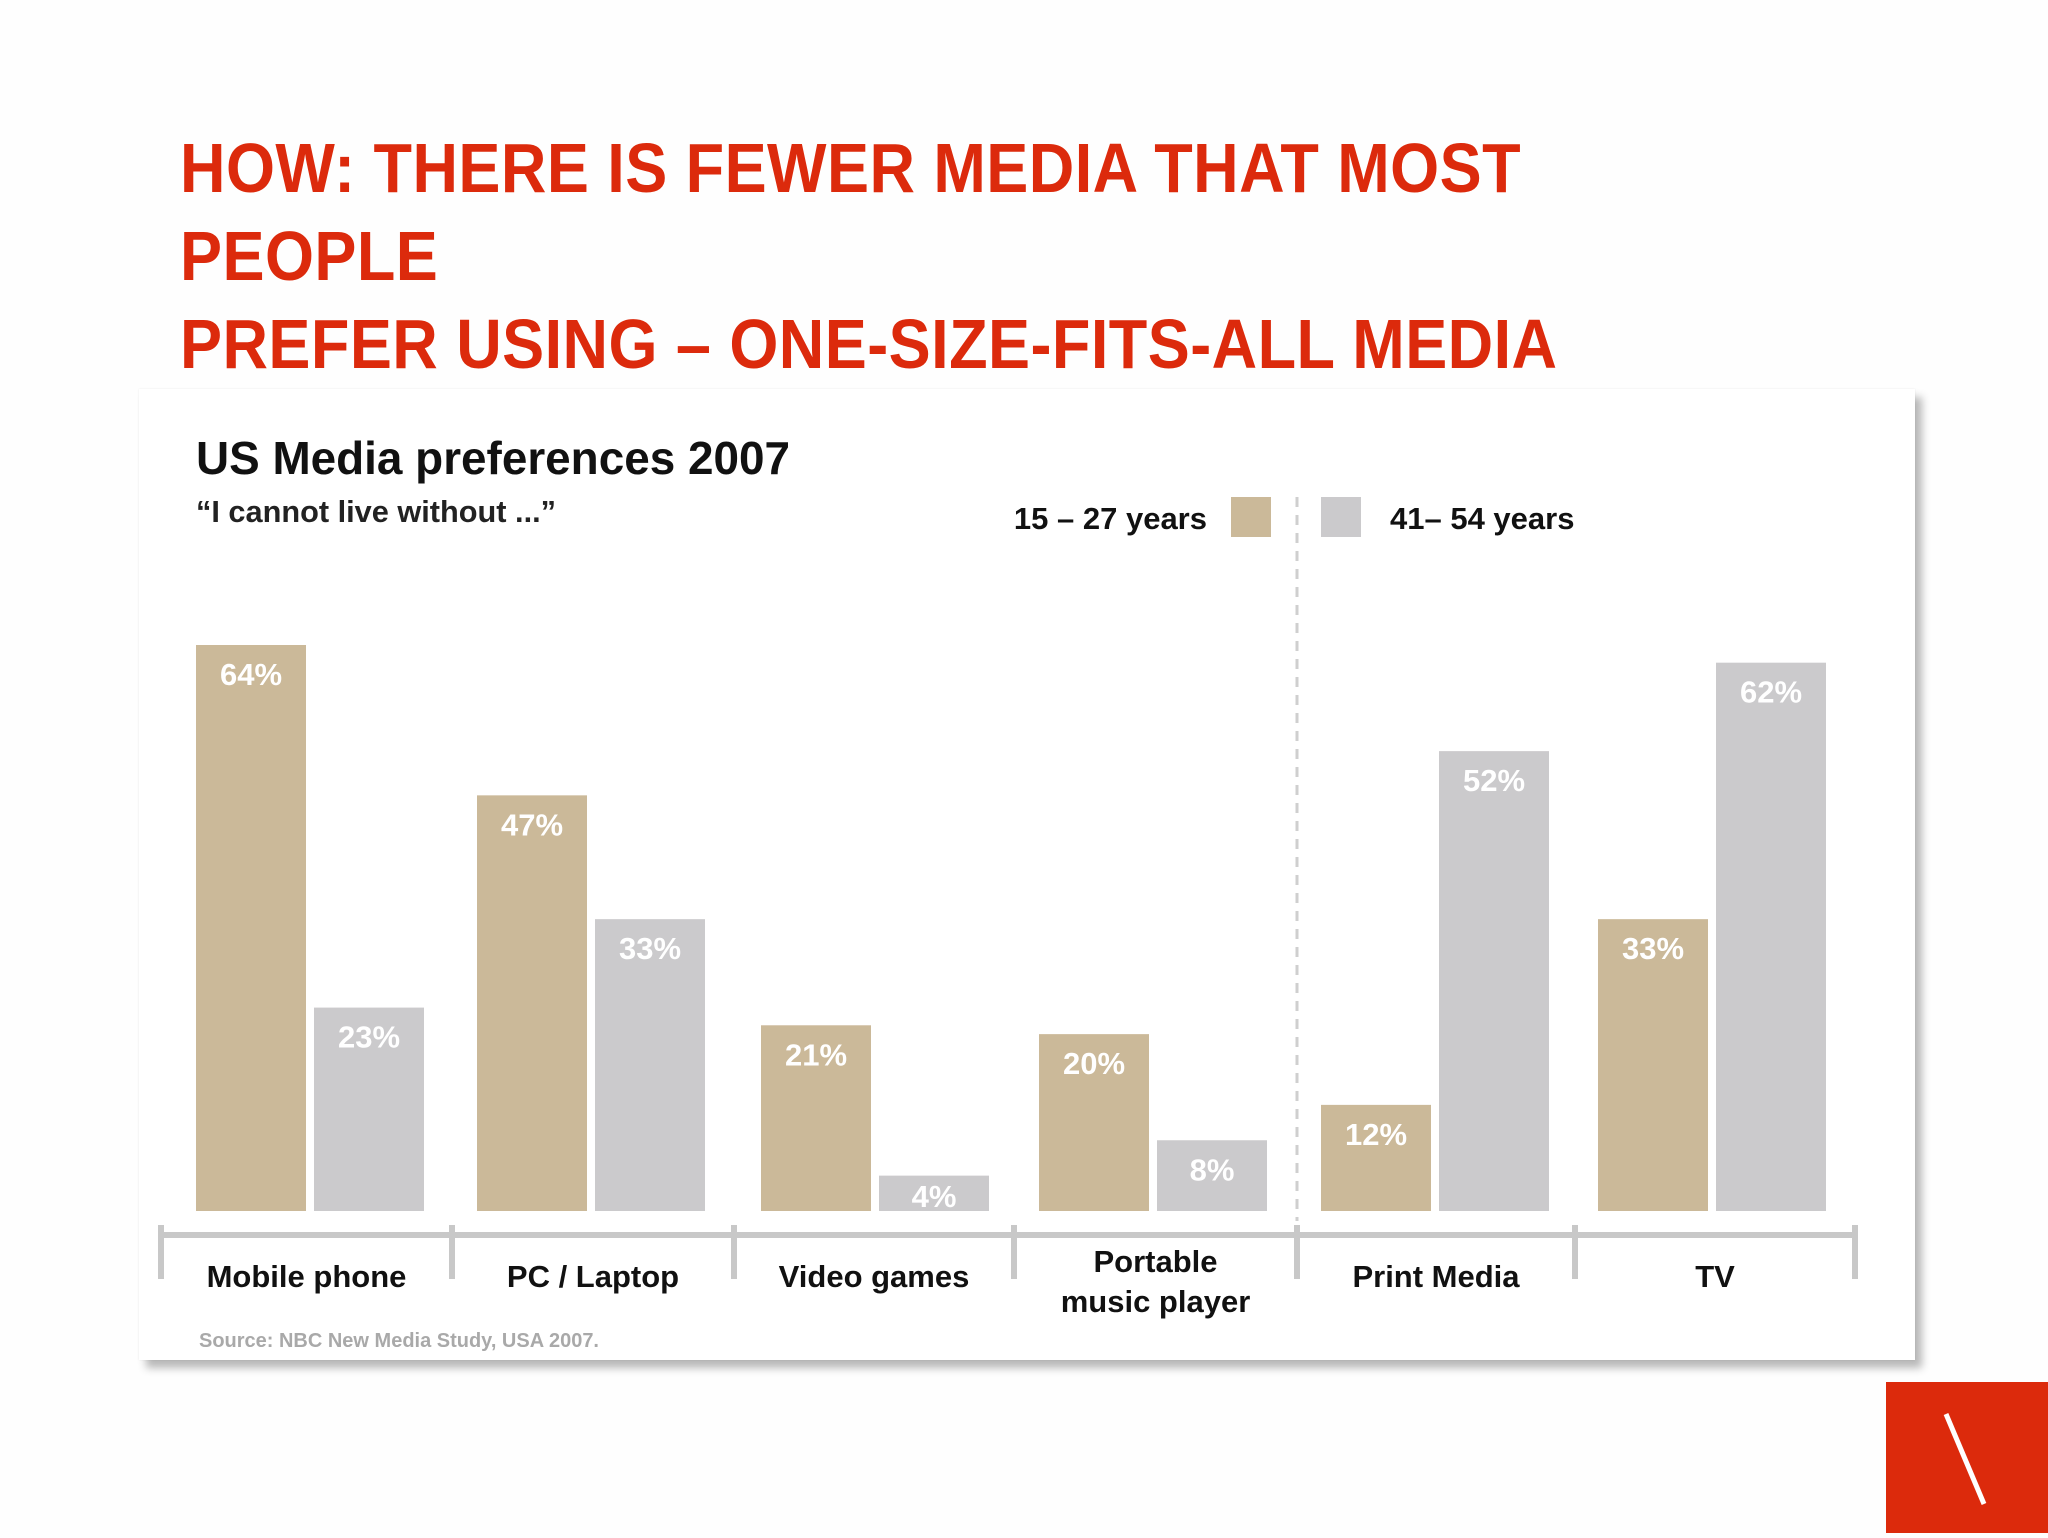 The image size is (2048, 1538). What do you see at coordinates (376, 511) in the screenshot?
I see `chart-subtitle: “I cannot live without ...”` at bounding box center [376, 511].